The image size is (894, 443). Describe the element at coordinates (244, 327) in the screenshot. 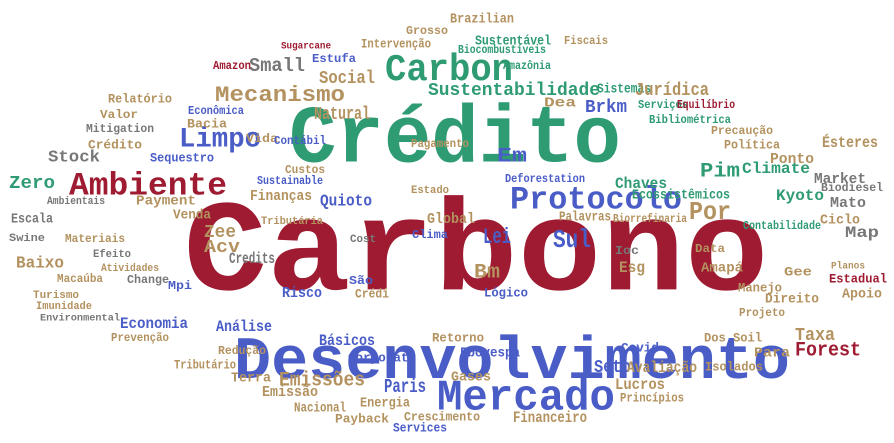

I see `word: Análise` at that location.